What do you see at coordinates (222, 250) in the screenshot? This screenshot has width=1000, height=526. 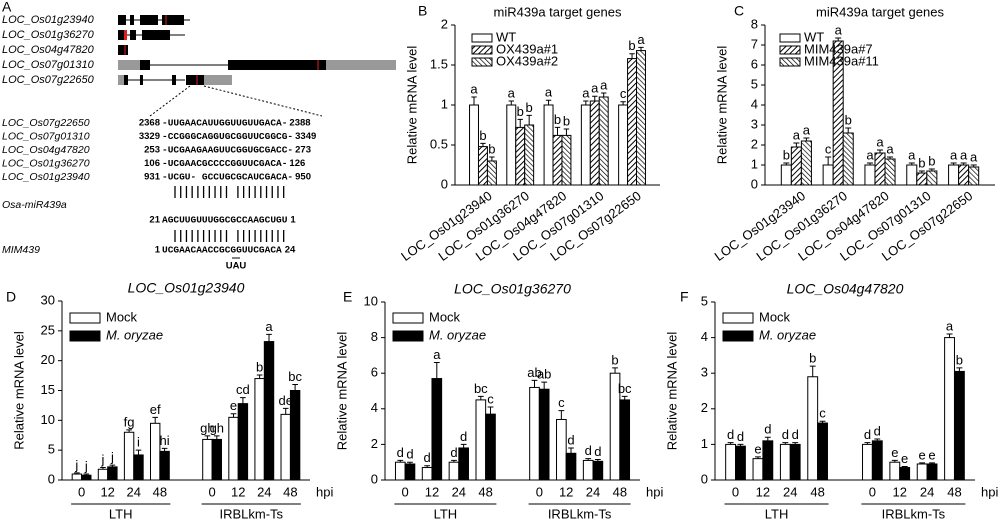 I see `sequence: UCGAACAACCGCGGUUCGACA` at bounding box center [222, 250].